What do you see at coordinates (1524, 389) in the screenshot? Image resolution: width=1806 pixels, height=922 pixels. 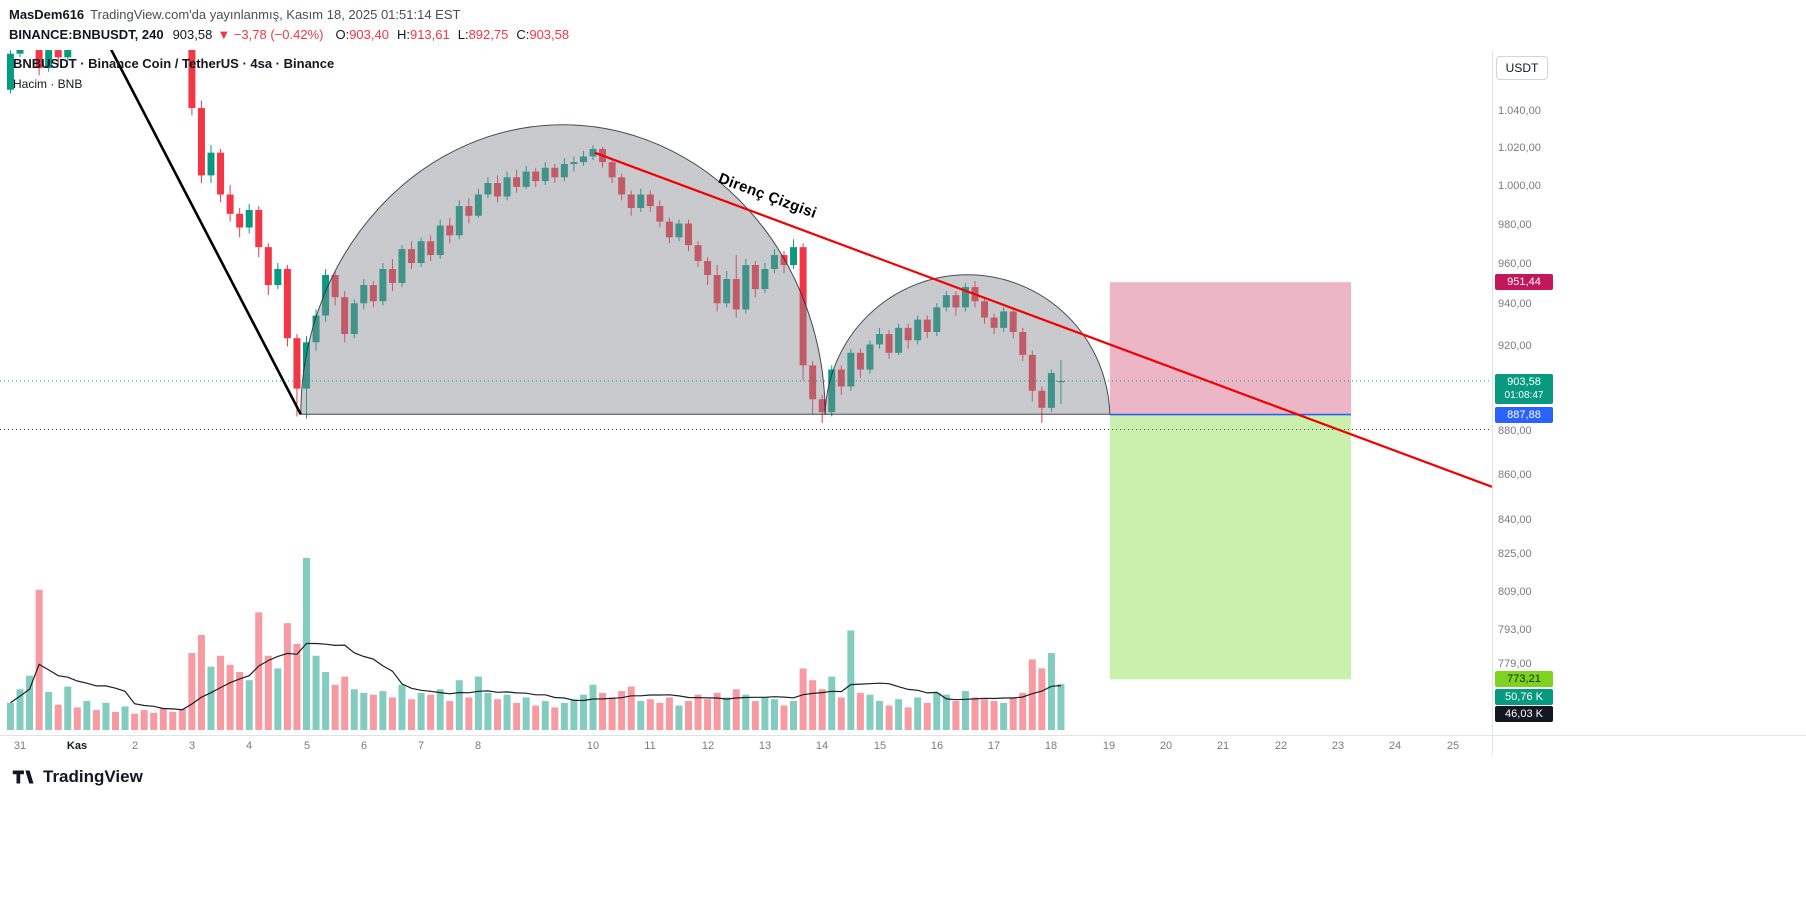 I see `last-price-badge: 903,58 01:08:47` at bounding box center [1524, 389].